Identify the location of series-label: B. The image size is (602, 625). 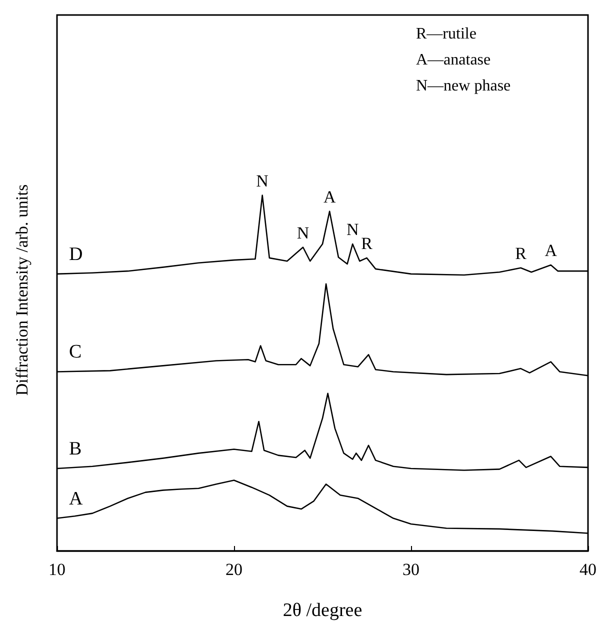
(75, 449).